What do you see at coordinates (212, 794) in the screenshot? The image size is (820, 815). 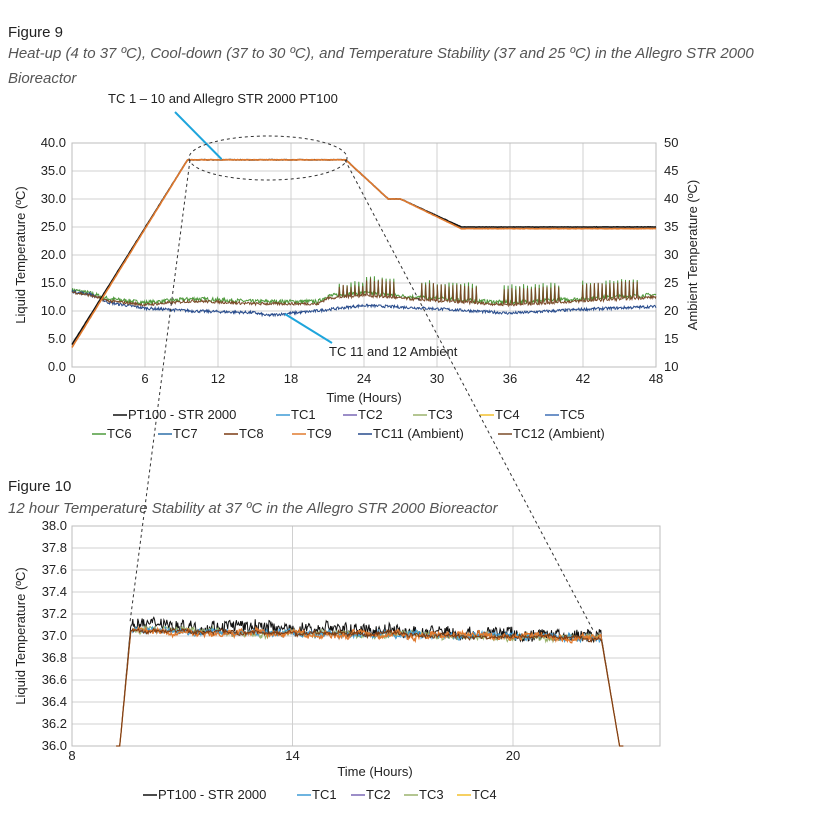 I see `fig10-legend-label: PT100 - STR 2000` at bounding box center [212, 794].